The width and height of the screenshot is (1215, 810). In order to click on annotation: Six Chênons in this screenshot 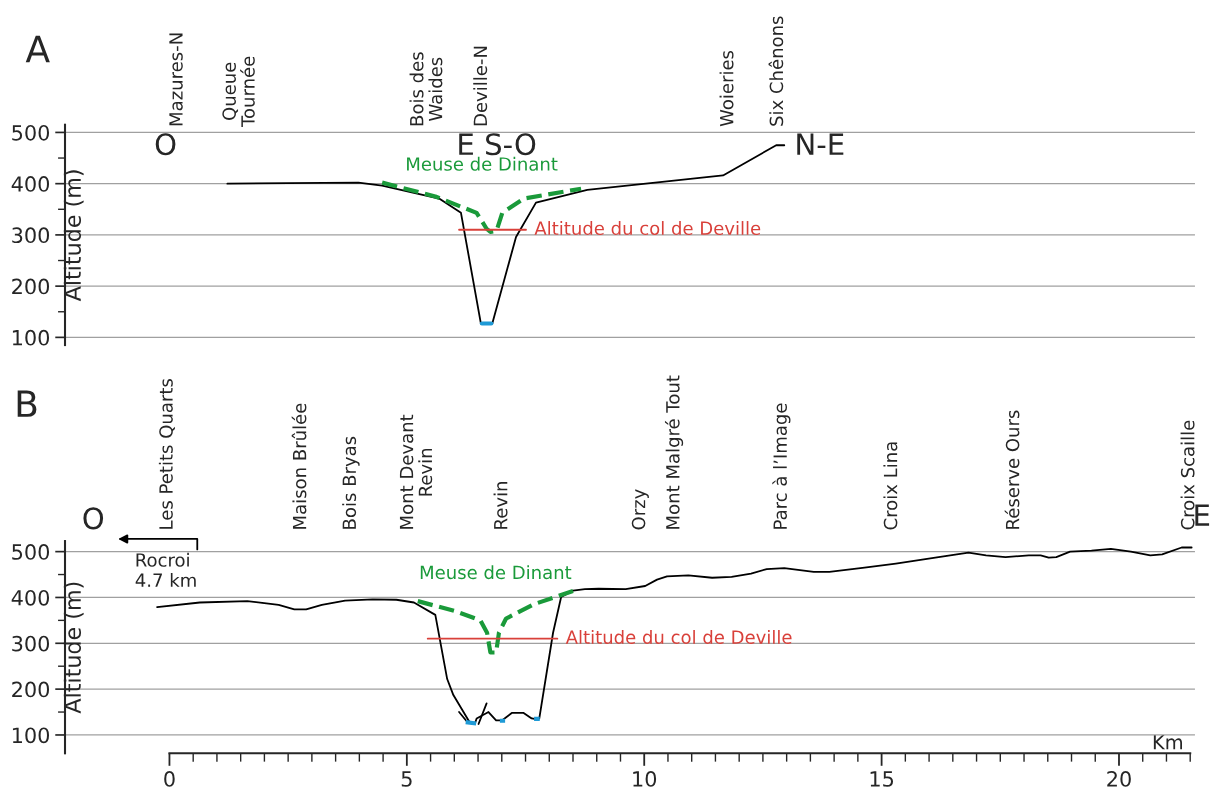, I will do `click(776, 71)`.